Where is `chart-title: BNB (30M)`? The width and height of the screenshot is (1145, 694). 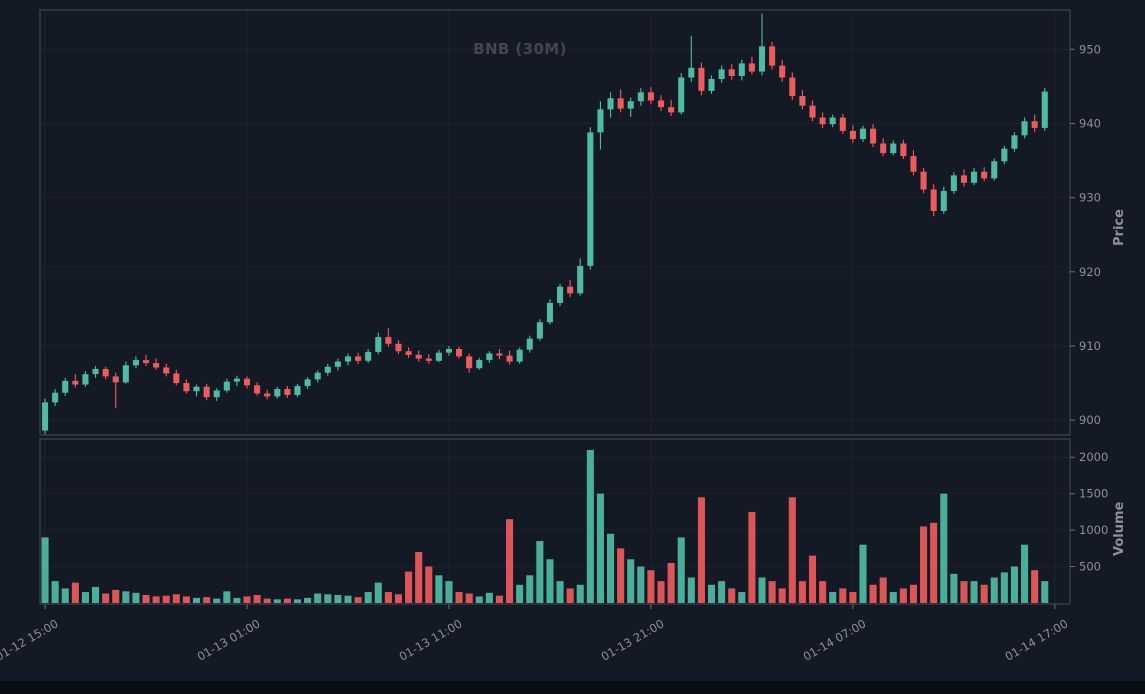 chart-title: BNB (30M) is located at coordinates (520, 49).